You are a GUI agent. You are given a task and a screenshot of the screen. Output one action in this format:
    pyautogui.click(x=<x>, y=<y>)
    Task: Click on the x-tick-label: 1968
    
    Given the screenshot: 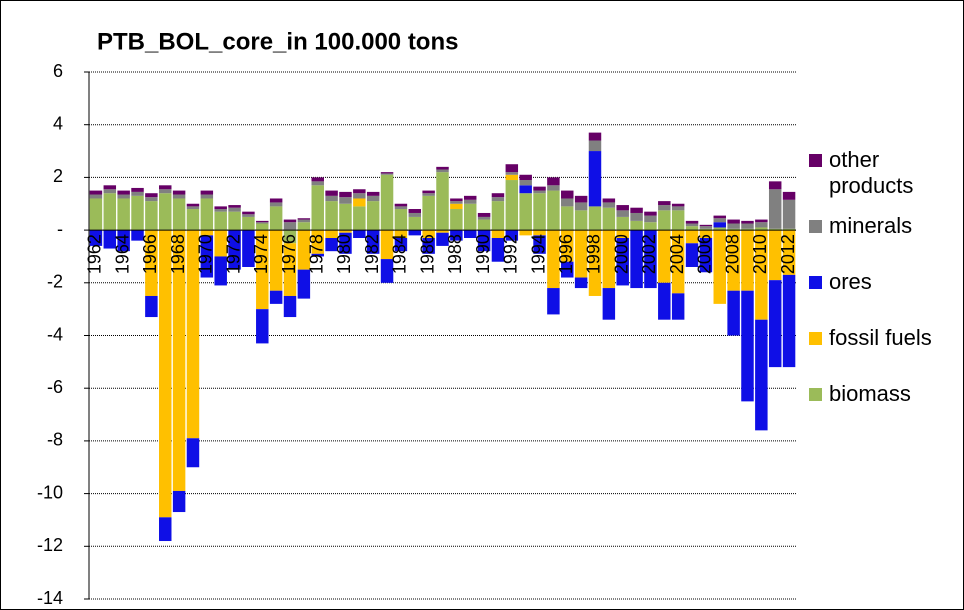 What is the action you would take?
    pyautogui.click(x=178, y=254)
    